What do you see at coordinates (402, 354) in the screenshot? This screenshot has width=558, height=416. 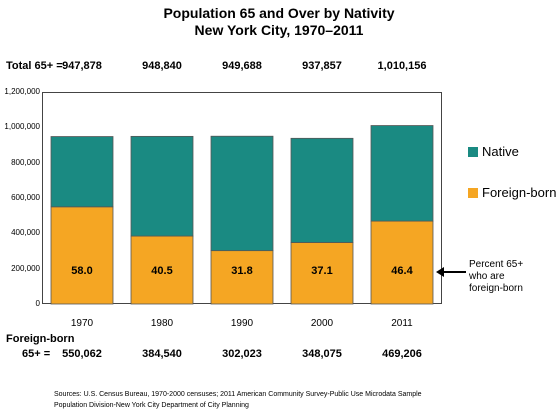 I see `foreign-born-value: 469,206` at bounding box center [402, 354].